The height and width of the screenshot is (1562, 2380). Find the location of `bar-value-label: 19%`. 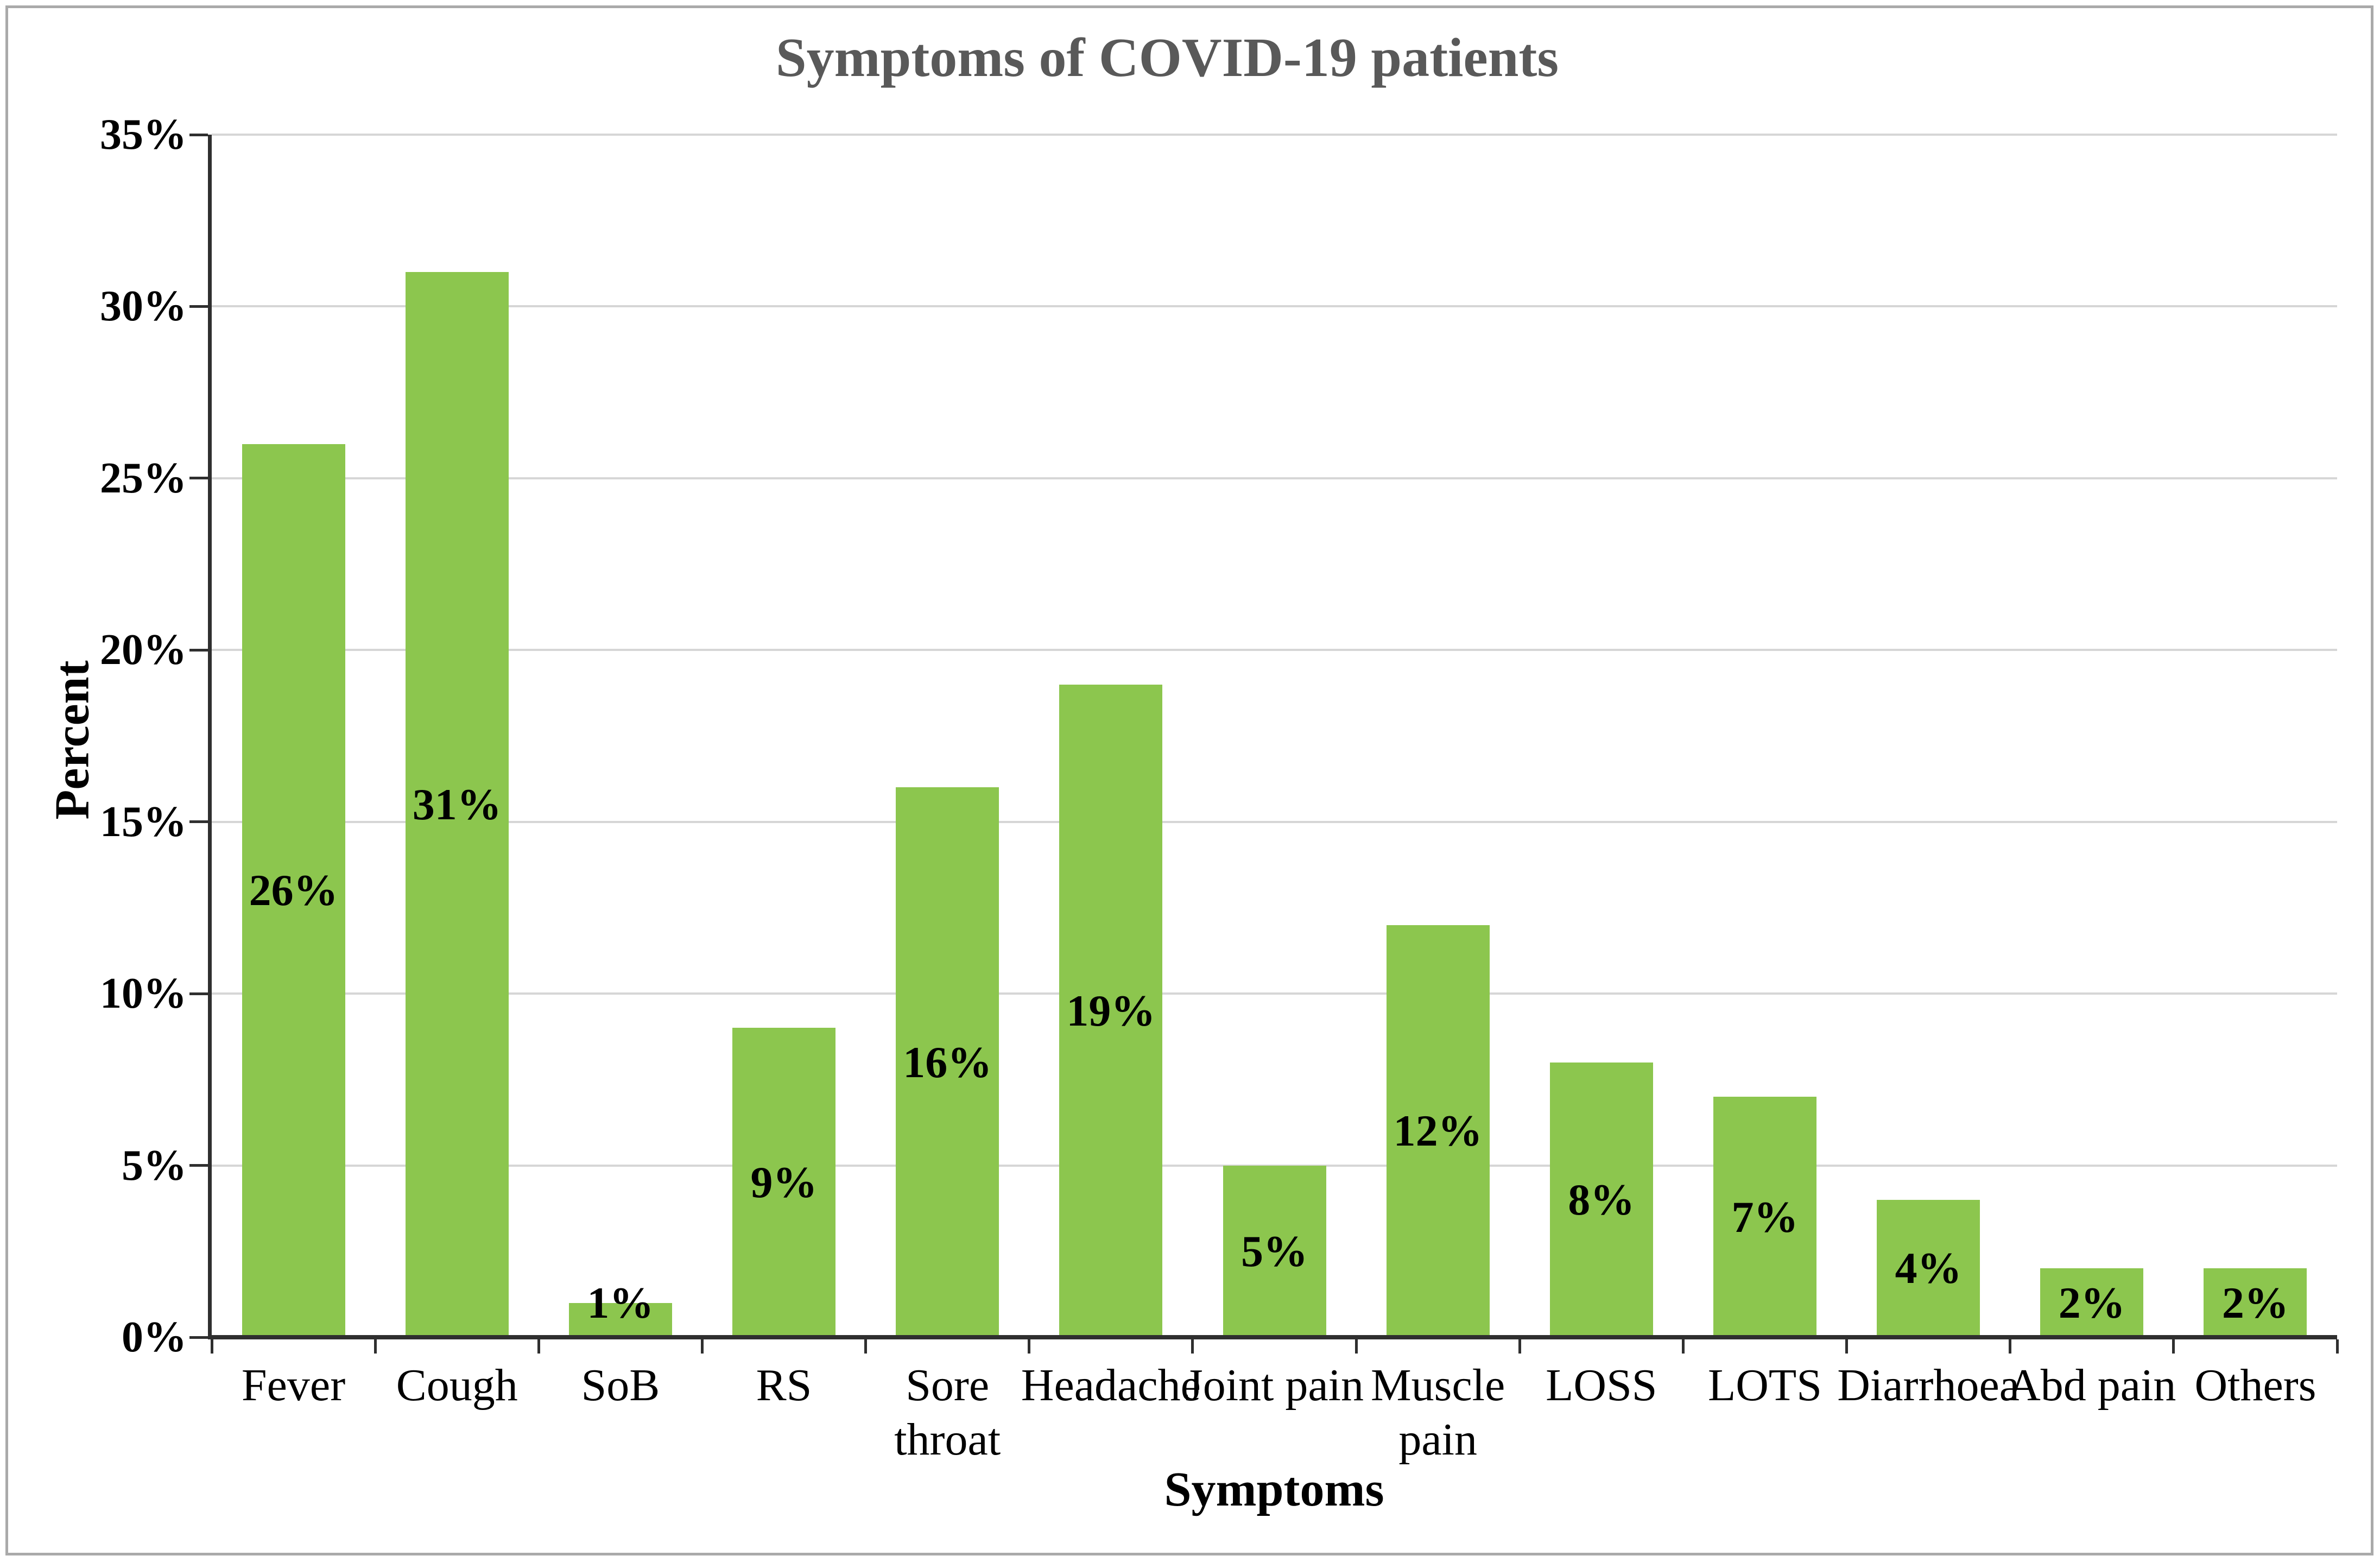

bar-value-label: 19% is located at coordinates (1111, 1010).